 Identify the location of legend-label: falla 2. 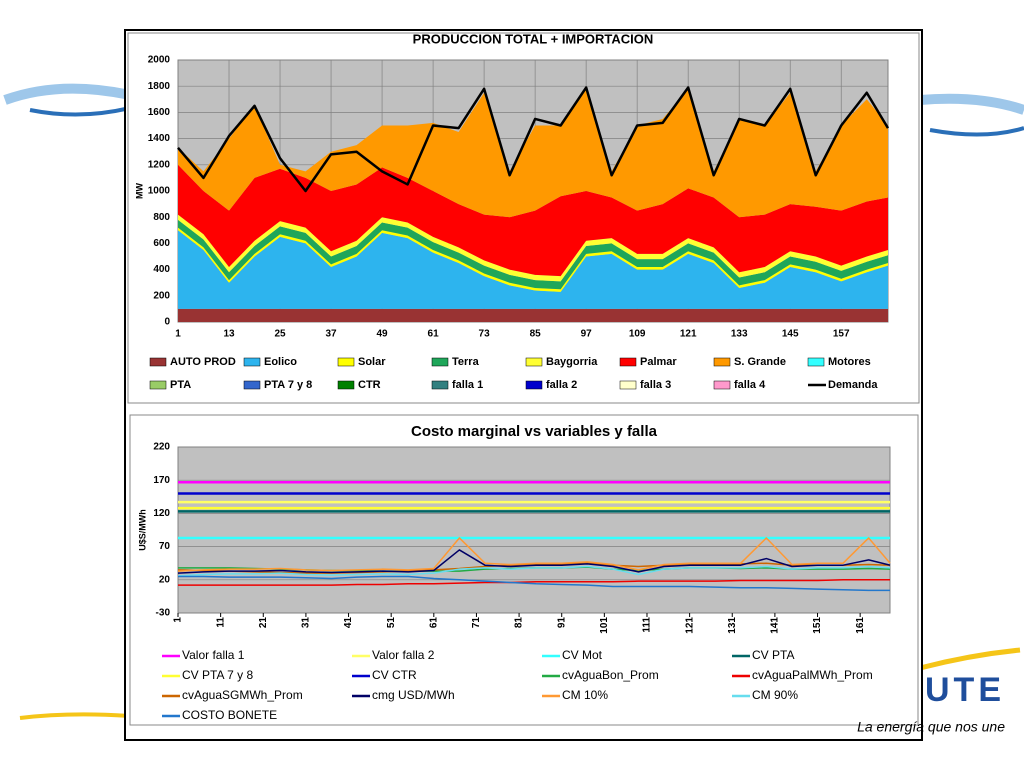
(561, 385).